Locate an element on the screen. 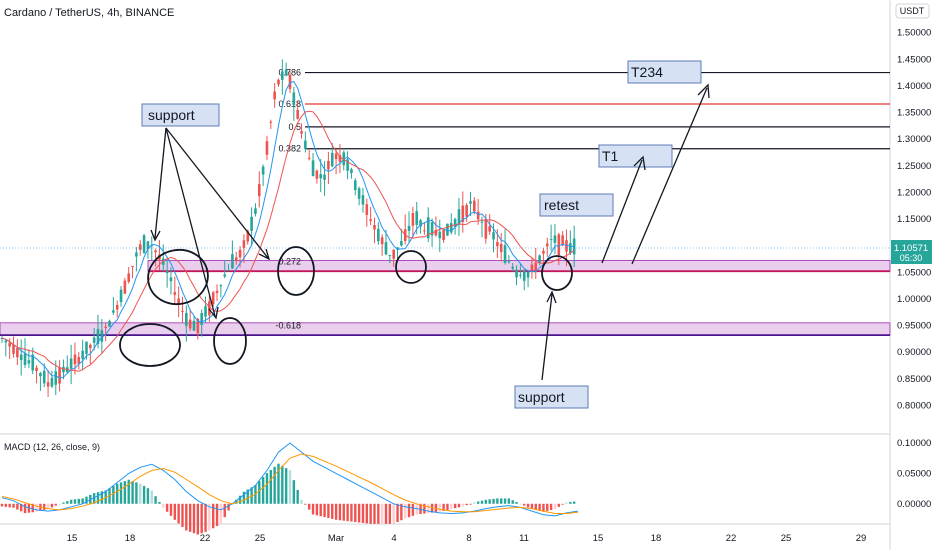 The width and height of the screenshot is (932, 555). support-label-box is located at coordinates (180, 115).